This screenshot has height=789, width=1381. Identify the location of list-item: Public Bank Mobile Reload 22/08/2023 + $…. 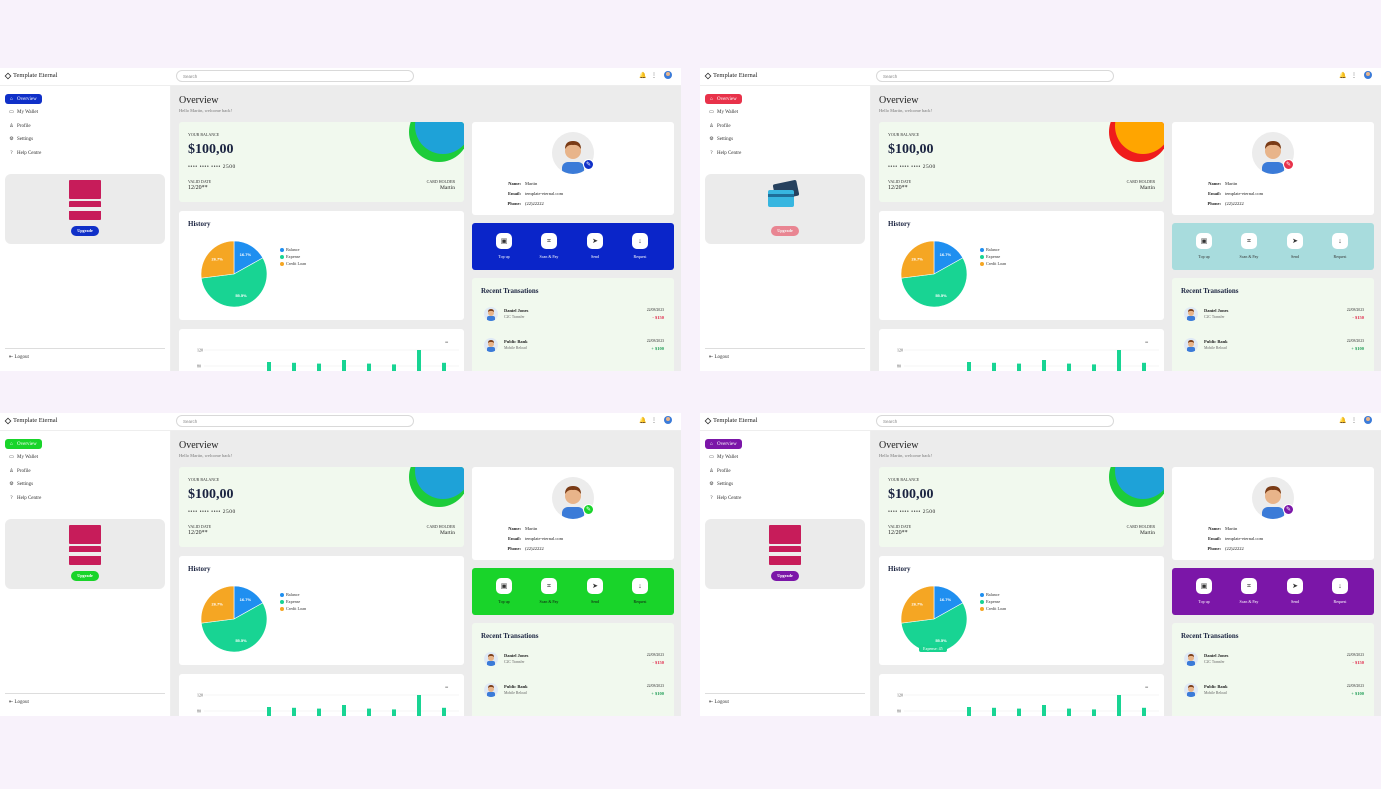
(575, 348).